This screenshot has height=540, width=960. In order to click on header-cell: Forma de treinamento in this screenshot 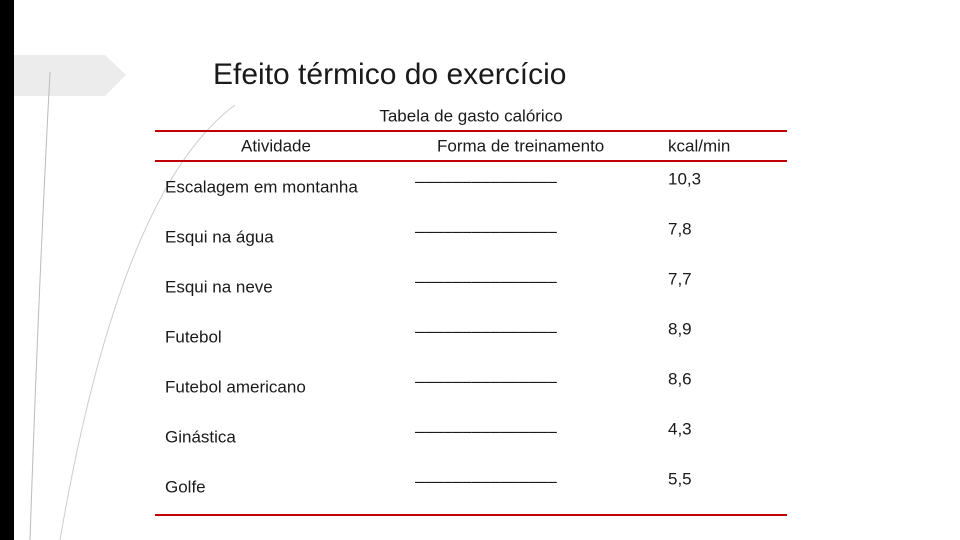, I will do `click(520, 145)`.